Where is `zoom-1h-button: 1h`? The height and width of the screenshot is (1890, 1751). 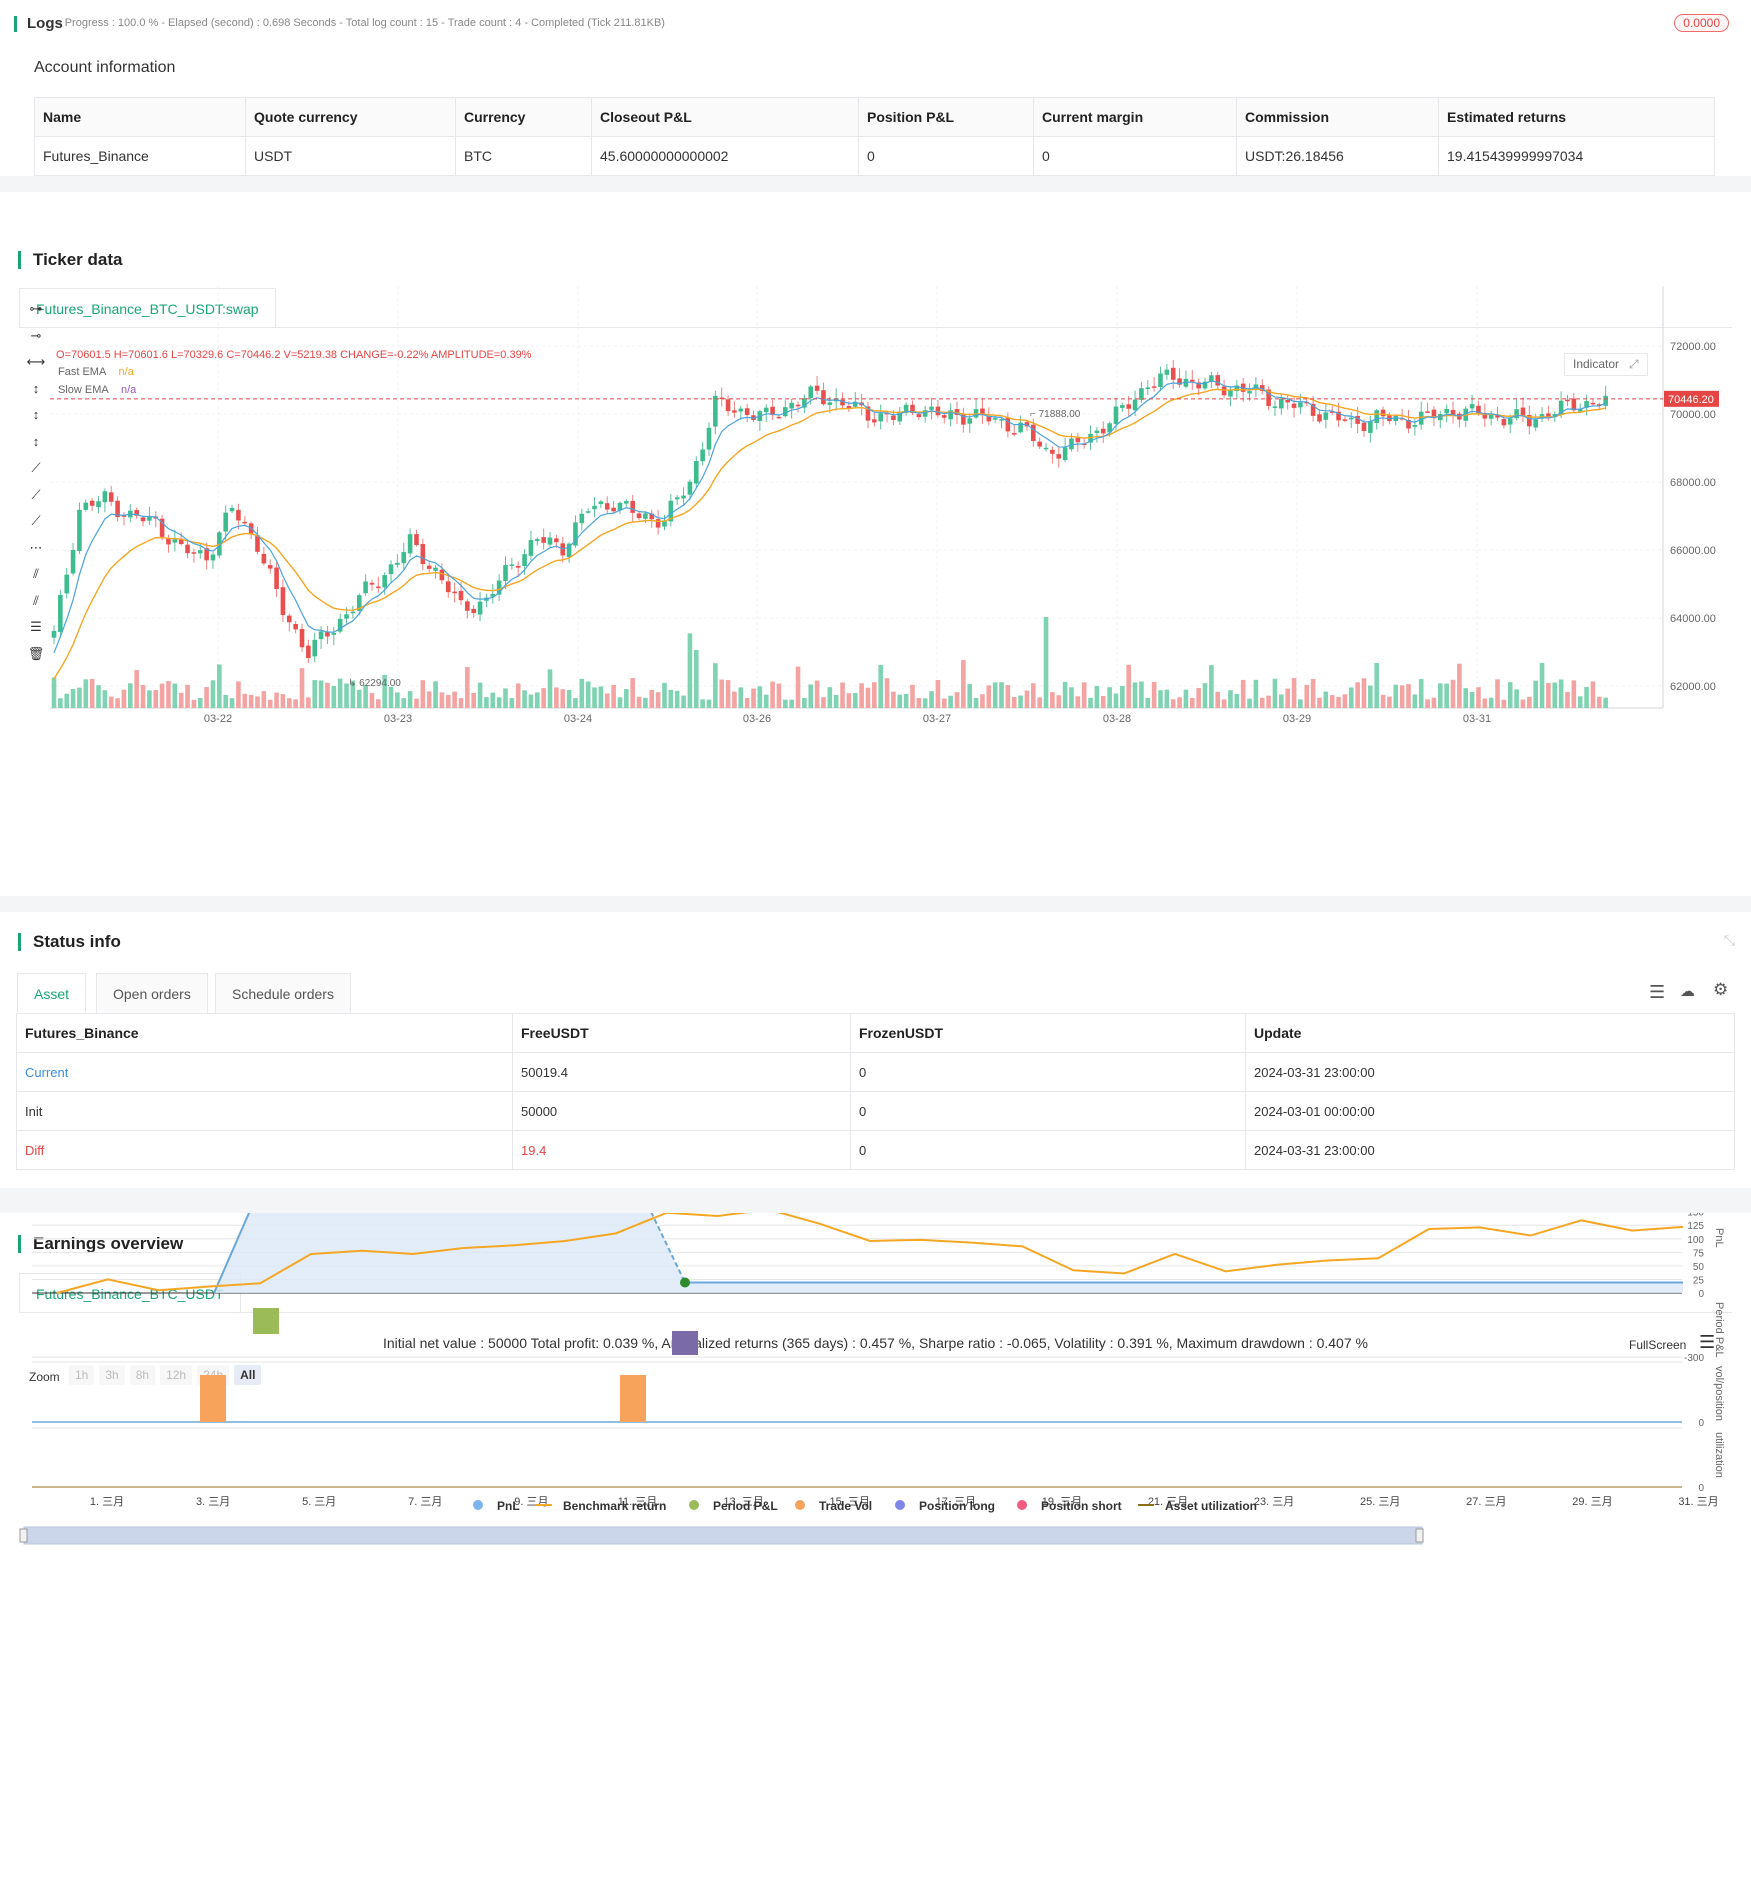
zoom-1h-button: 1h is located at coordinates (82, 1375).